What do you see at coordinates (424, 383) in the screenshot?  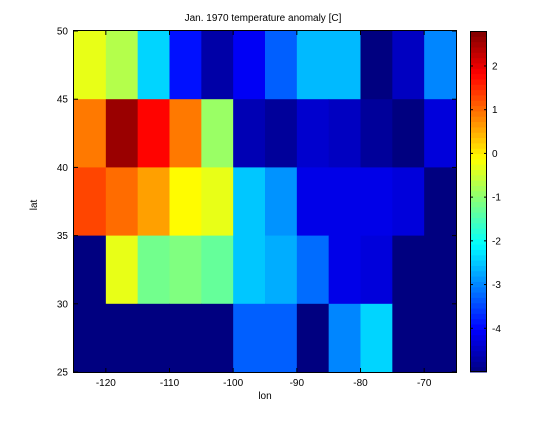 I see `x-tick-label: -70` at bounding box center [424, 383].